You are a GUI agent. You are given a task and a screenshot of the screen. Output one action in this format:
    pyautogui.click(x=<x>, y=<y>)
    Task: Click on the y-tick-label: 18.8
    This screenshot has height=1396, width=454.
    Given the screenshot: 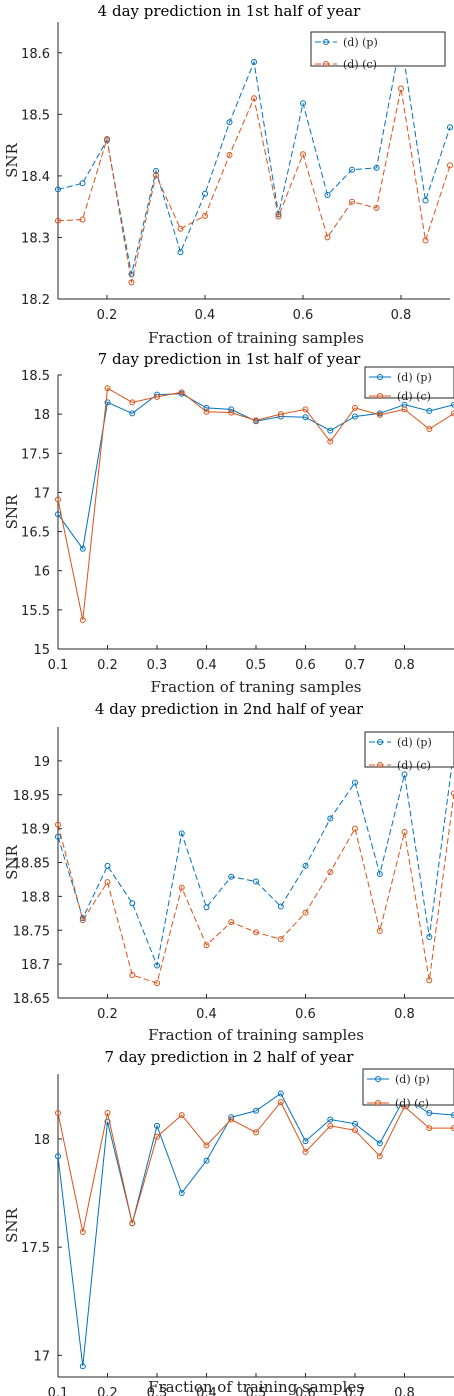 What is the action you would take?
    pyautogui.click(x=35, y=897)
    